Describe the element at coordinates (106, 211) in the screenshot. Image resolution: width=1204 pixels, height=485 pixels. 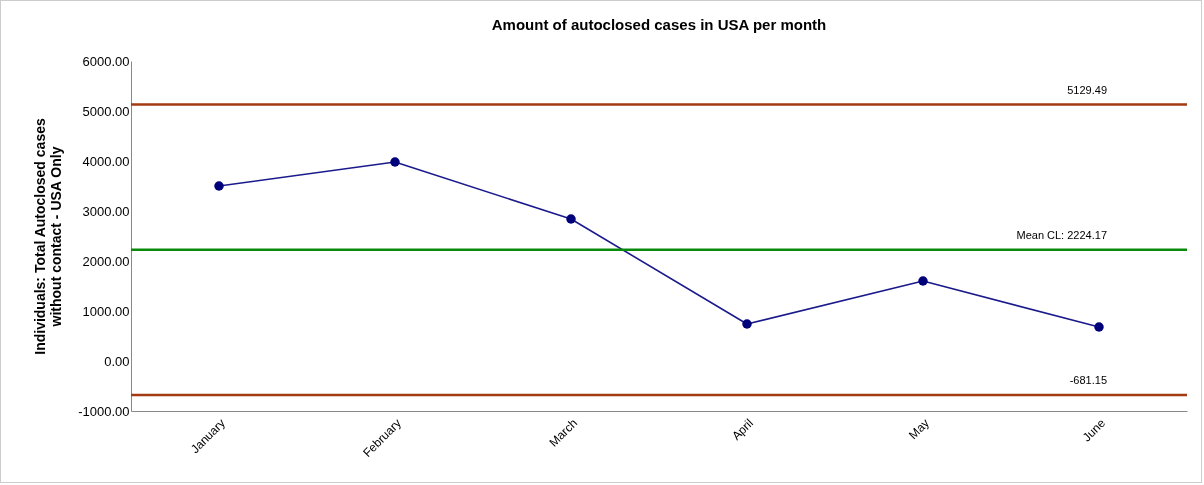
I see `y-tick-label: 3000.00` at that location.